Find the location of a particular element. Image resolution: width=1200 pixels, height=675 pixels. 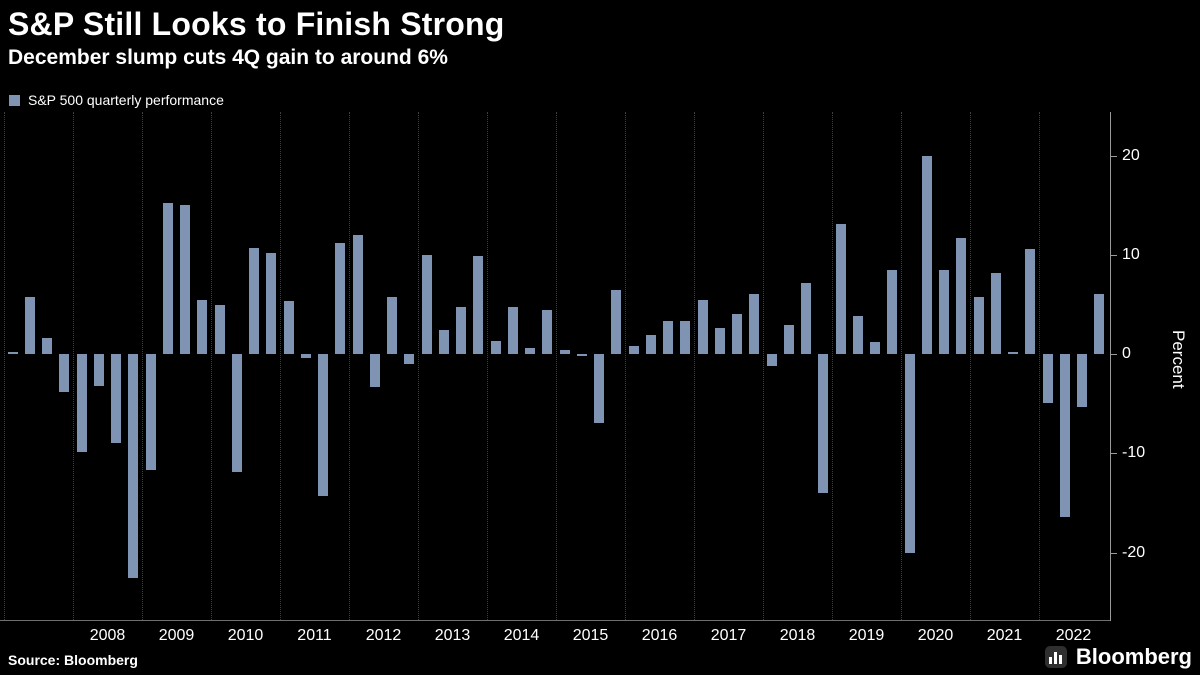

y-axis-line is located at coordinates (1110, 366).